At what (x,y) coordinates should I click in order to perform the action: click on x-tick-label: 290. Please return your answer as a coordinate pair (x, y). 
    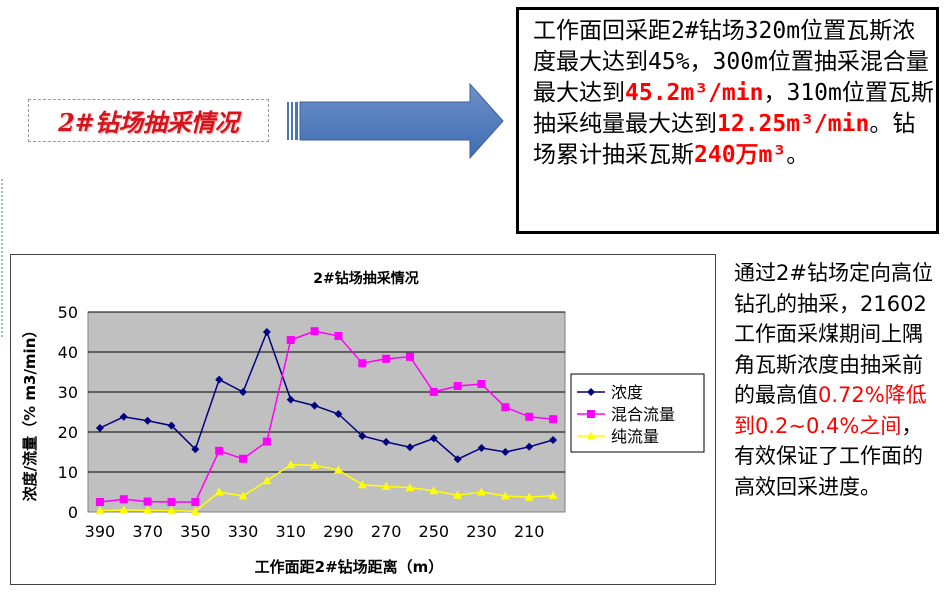
    Looking at the image, I should click on (338, 531).